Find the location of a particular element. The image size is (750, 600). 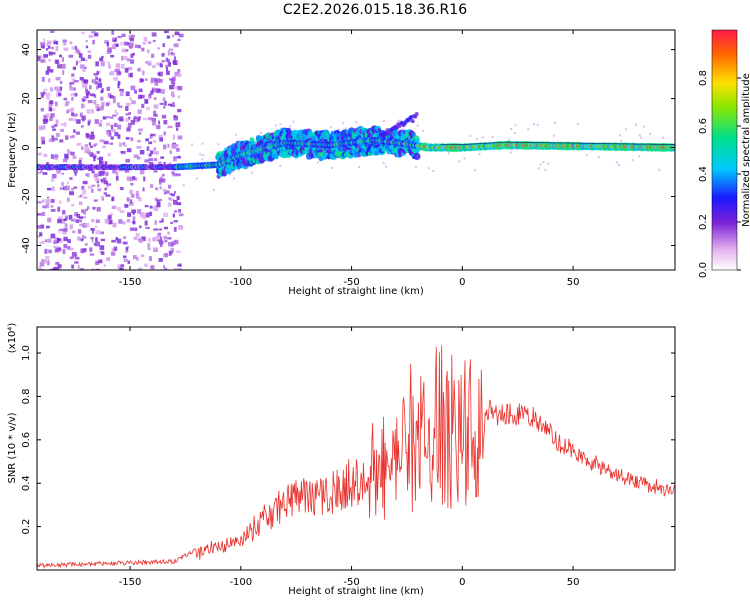

colorbar-tick-label: 0.6 is located at coordinates (703, 126).